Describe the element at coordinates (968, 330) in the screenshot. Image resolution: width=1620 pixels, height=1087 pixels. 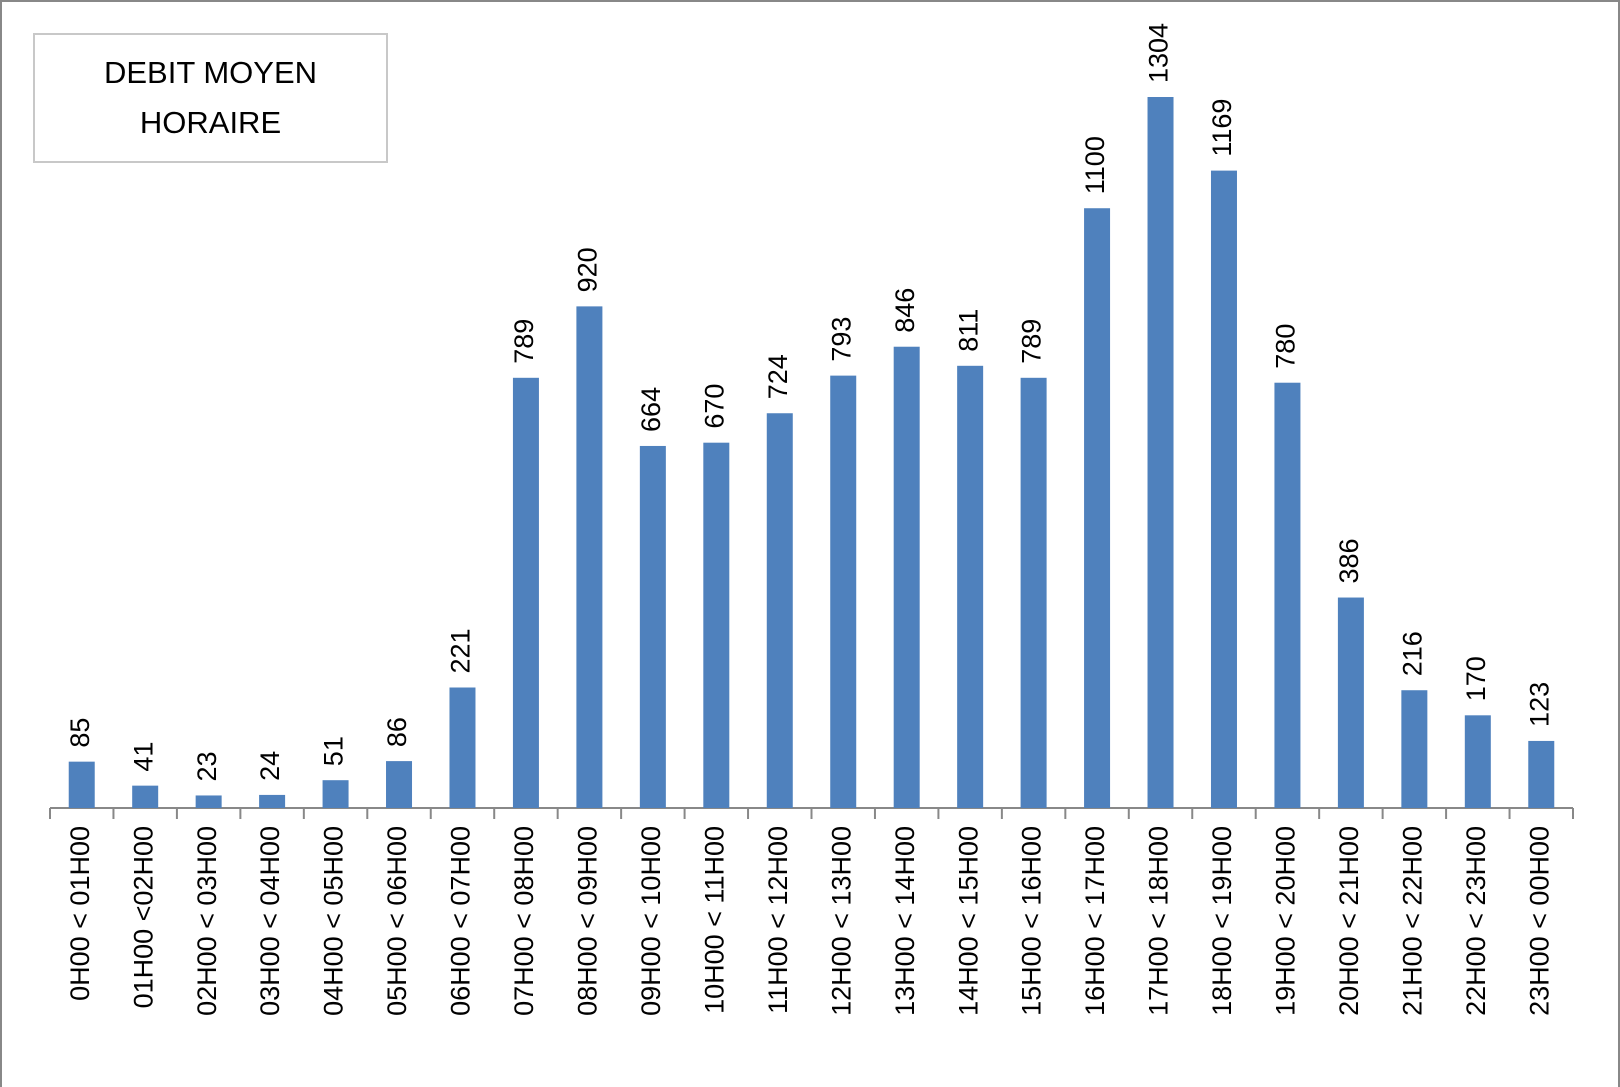
I see `data-label: 811` at that location.